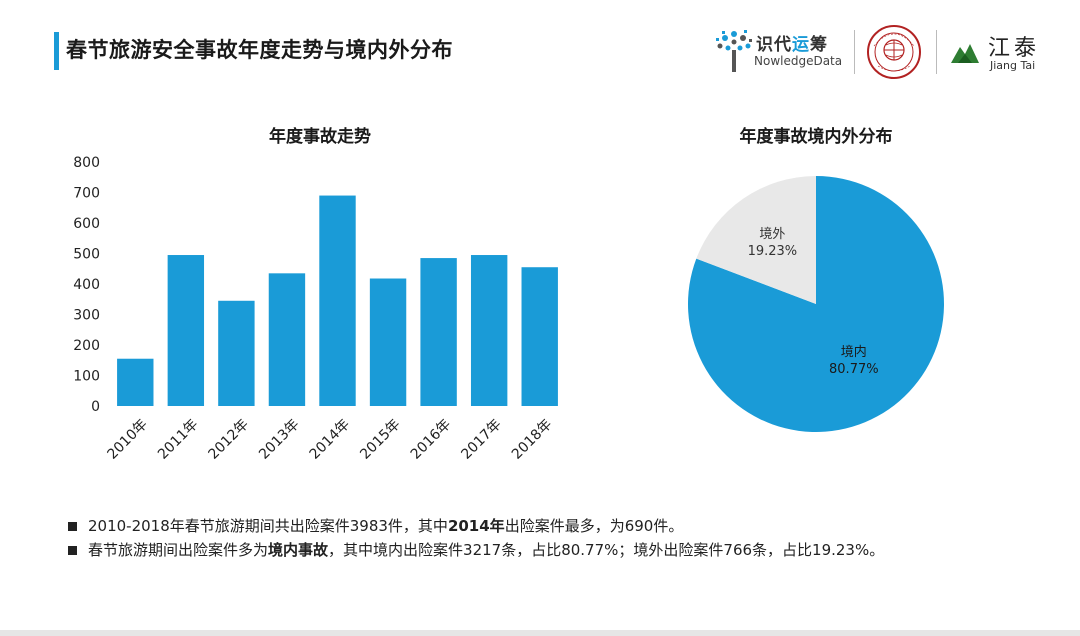 This screenshot has height=636, width=1080. What do you see at coordinates (298, 550) in the screenshot?
I see `note-highlight: 境内事故` at bounding box center [298, 550].